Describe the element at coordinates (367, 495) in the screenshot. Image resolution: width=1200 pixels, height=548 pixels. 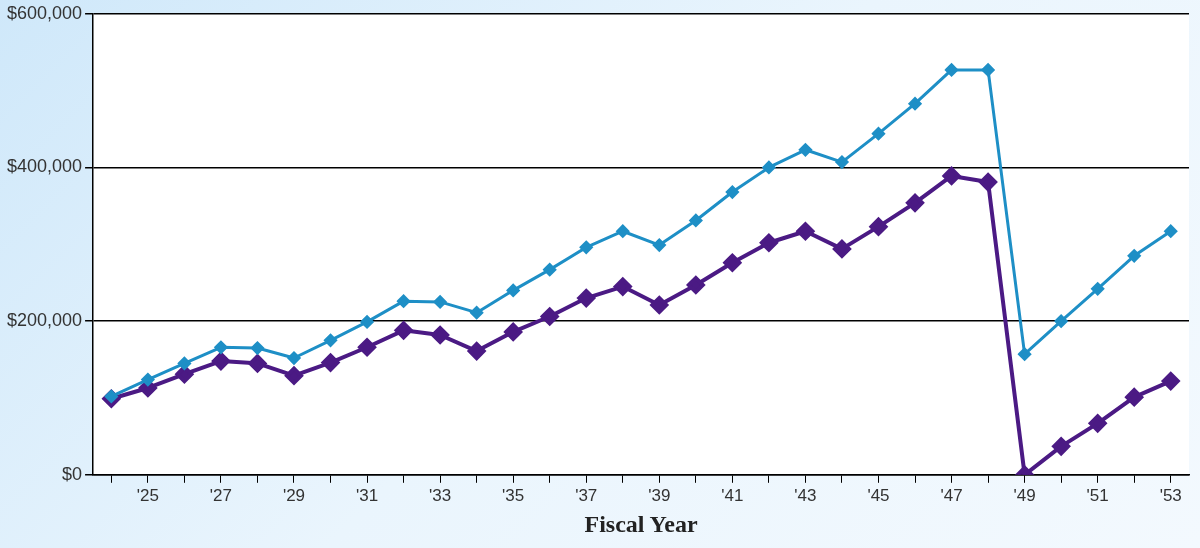
I see `x-tick-label: '31` at that location.